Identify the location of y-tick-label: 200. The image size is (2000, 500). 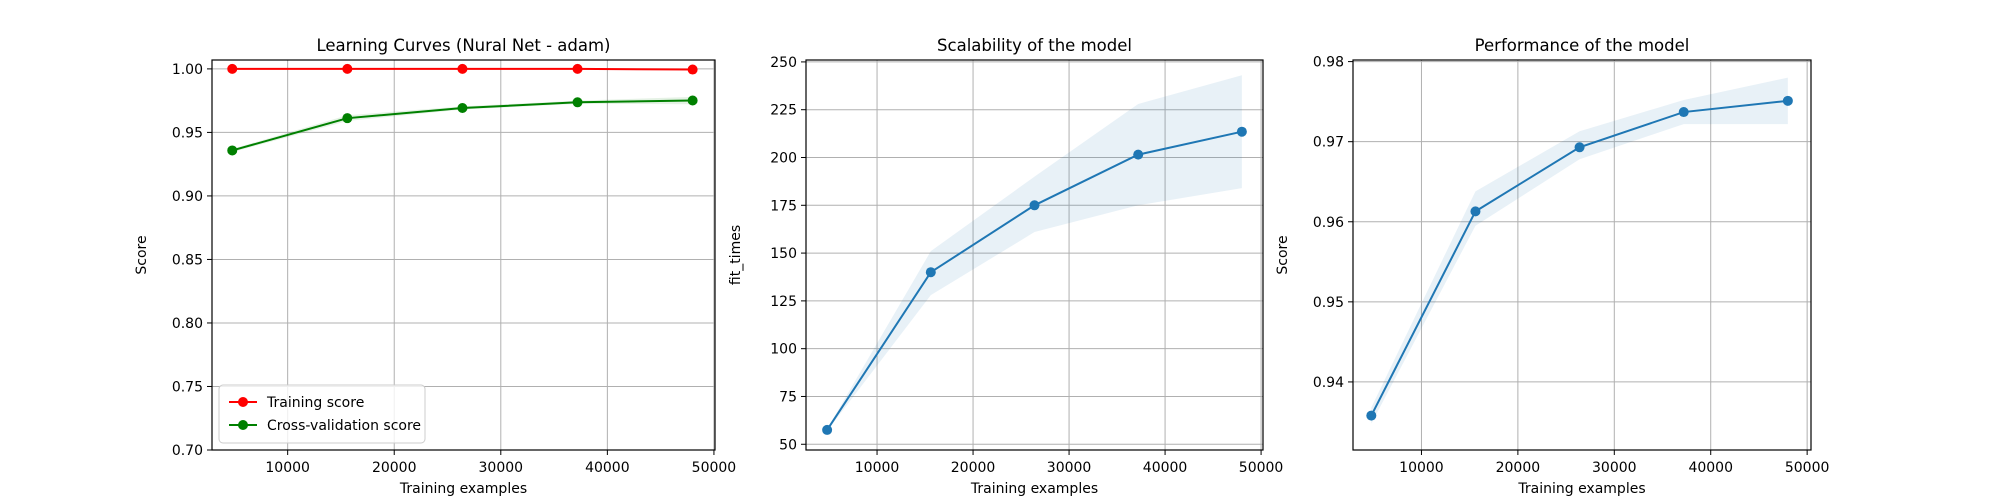
(783, 159).